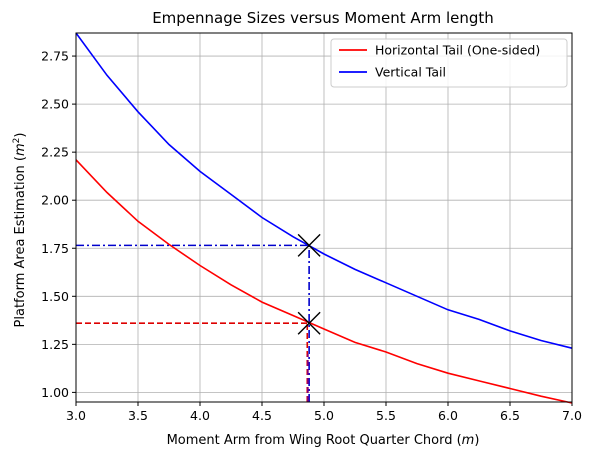  Describe the element at coordinates (55, 296) in the screenshot. I see `y-tick-label: 1.50` at that location.